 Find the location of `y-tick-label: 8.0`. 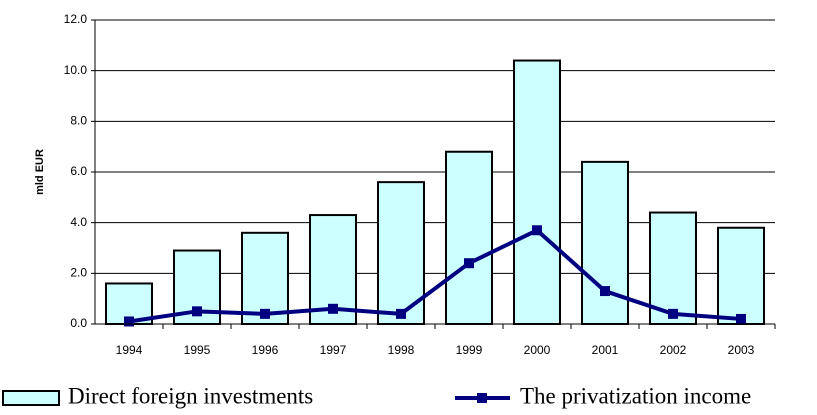

y-tick-label: 8.0 is located at coordinates (78, 121).